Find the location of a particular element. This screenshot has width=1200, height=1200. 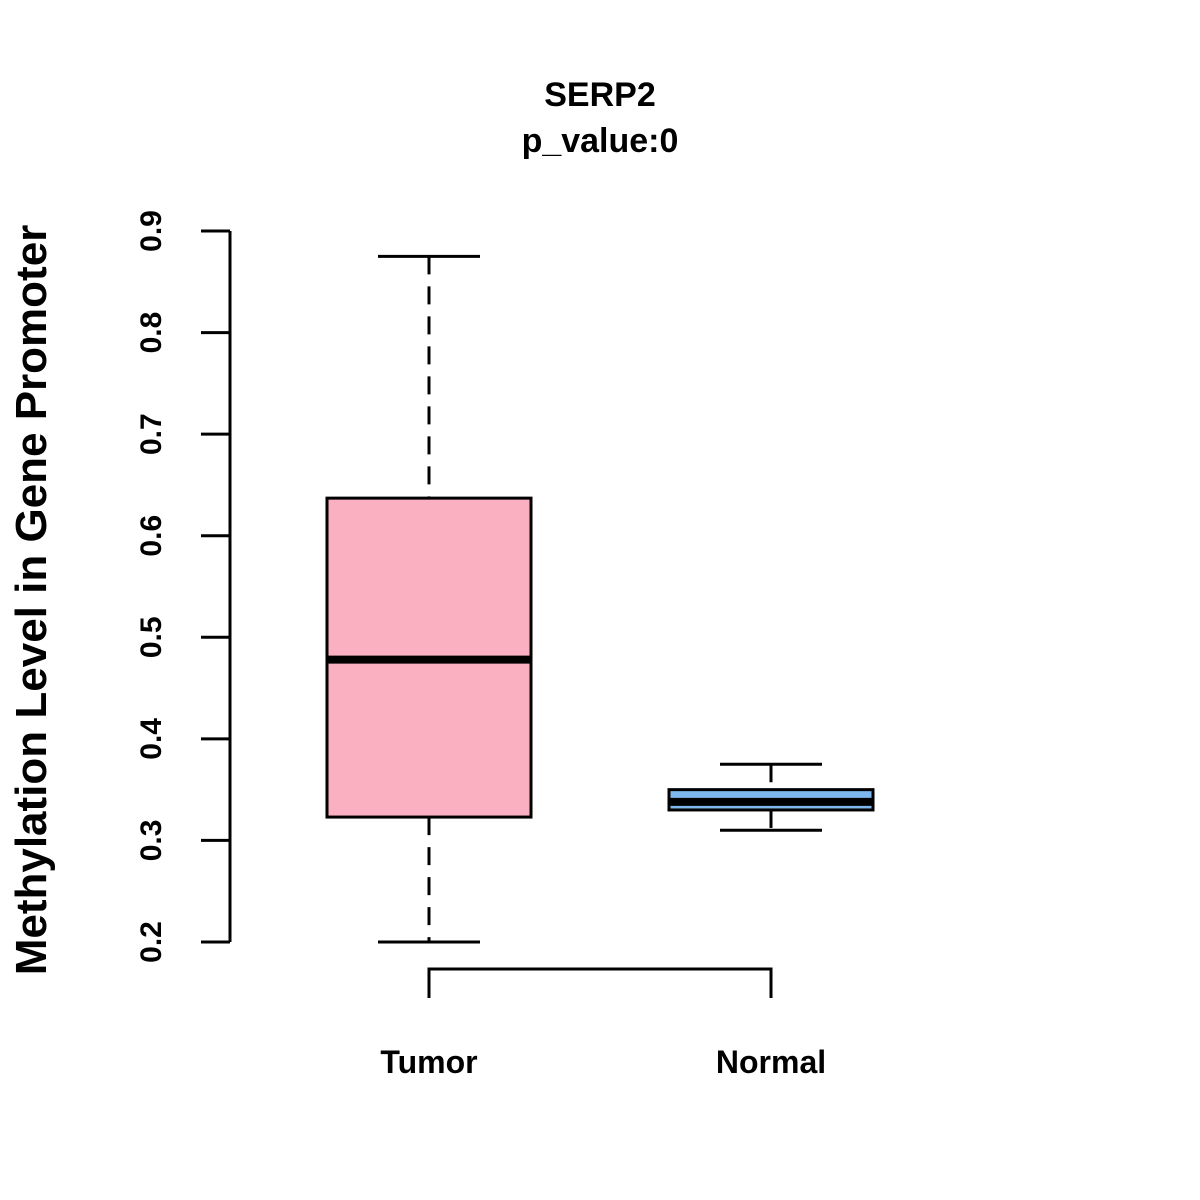

x-tick-label-normal: Normal is located at coordinates (771, 1062).